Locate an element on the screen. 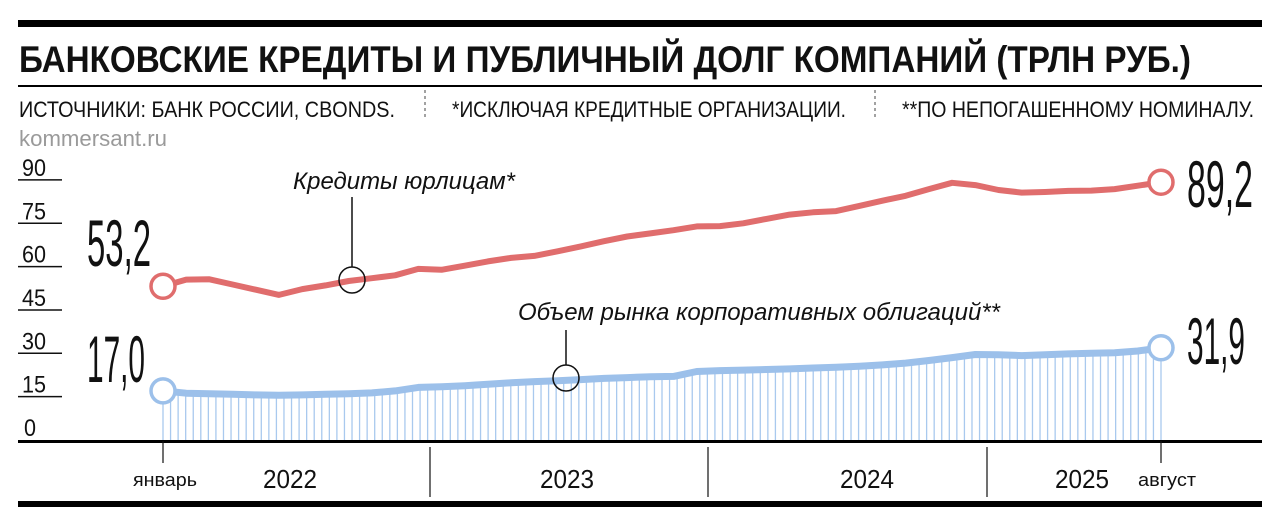  bonds-start-value: 17,0 is located at coordinates (116, 359).